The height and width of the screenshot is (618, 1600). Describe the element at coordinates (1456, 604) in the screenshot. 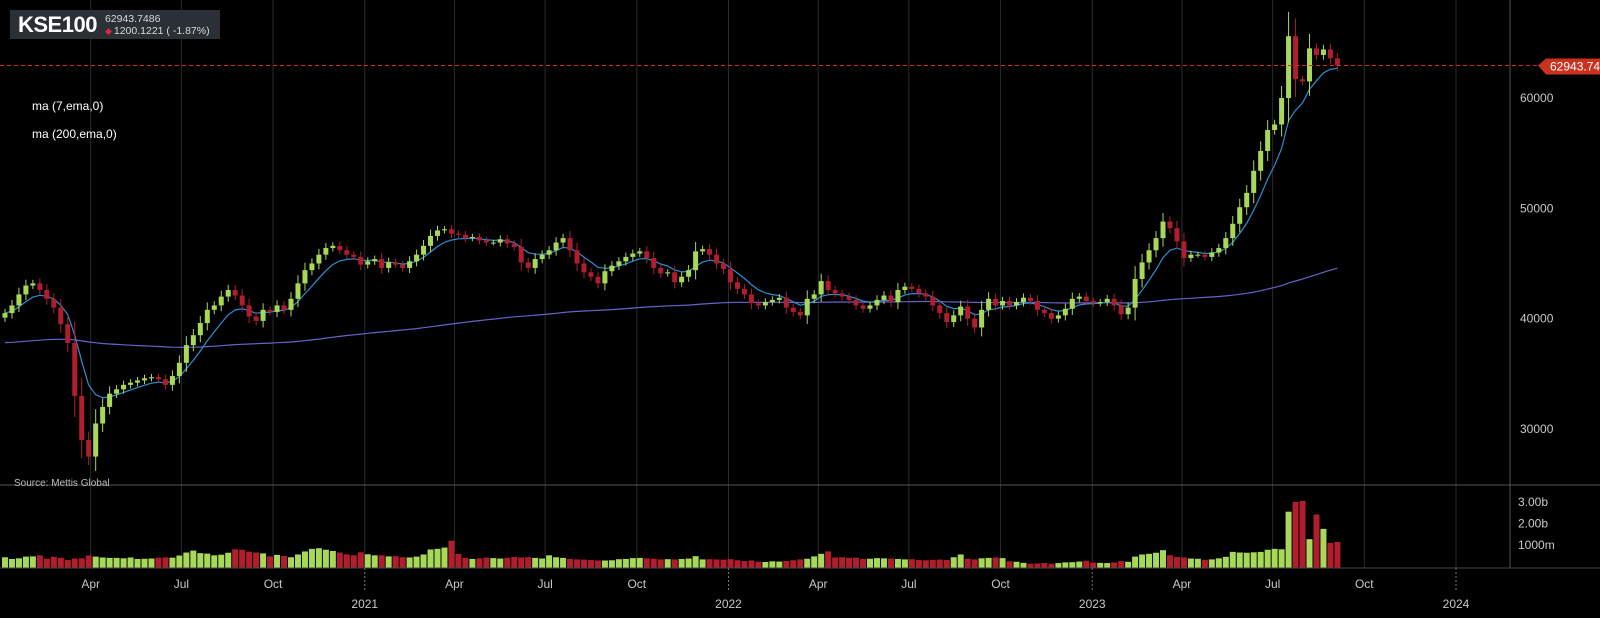

I see `x-year-label: 2024` at that location.